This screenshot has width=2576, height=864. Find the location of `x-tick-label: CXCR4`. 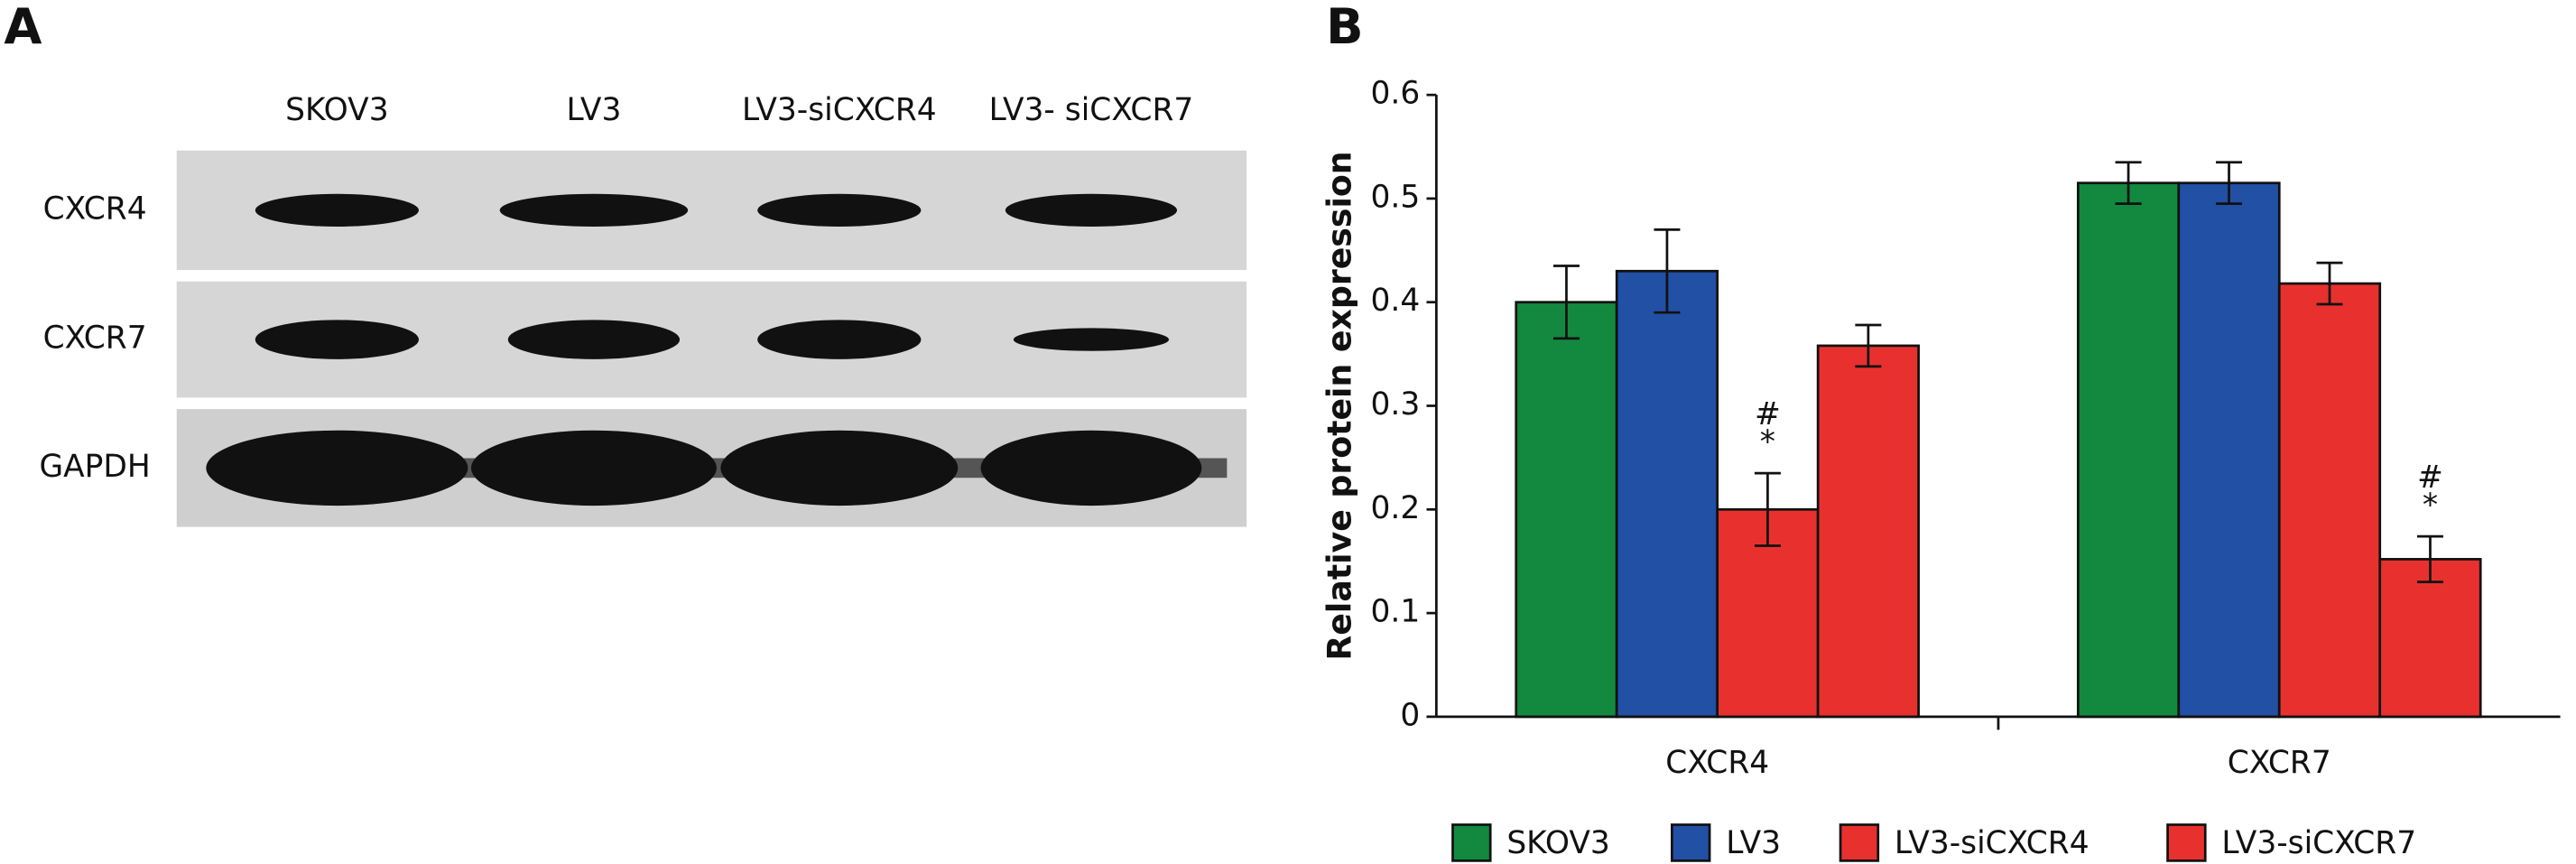

x-tick-label: CXCR4 is located at coordinates (1717, 763).